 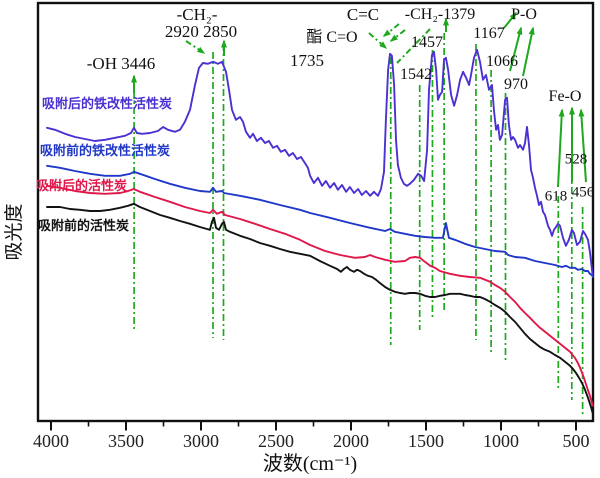 I want to click on x-tick-label: 3000, so click(x=201, y=441).